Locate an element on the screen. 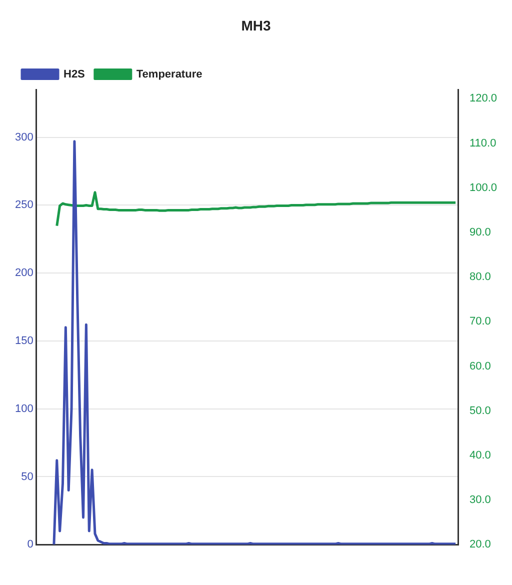 The width and height of the screenshot is (512, 585). y-tick-label: 0 is located at coordinates (30, 544).